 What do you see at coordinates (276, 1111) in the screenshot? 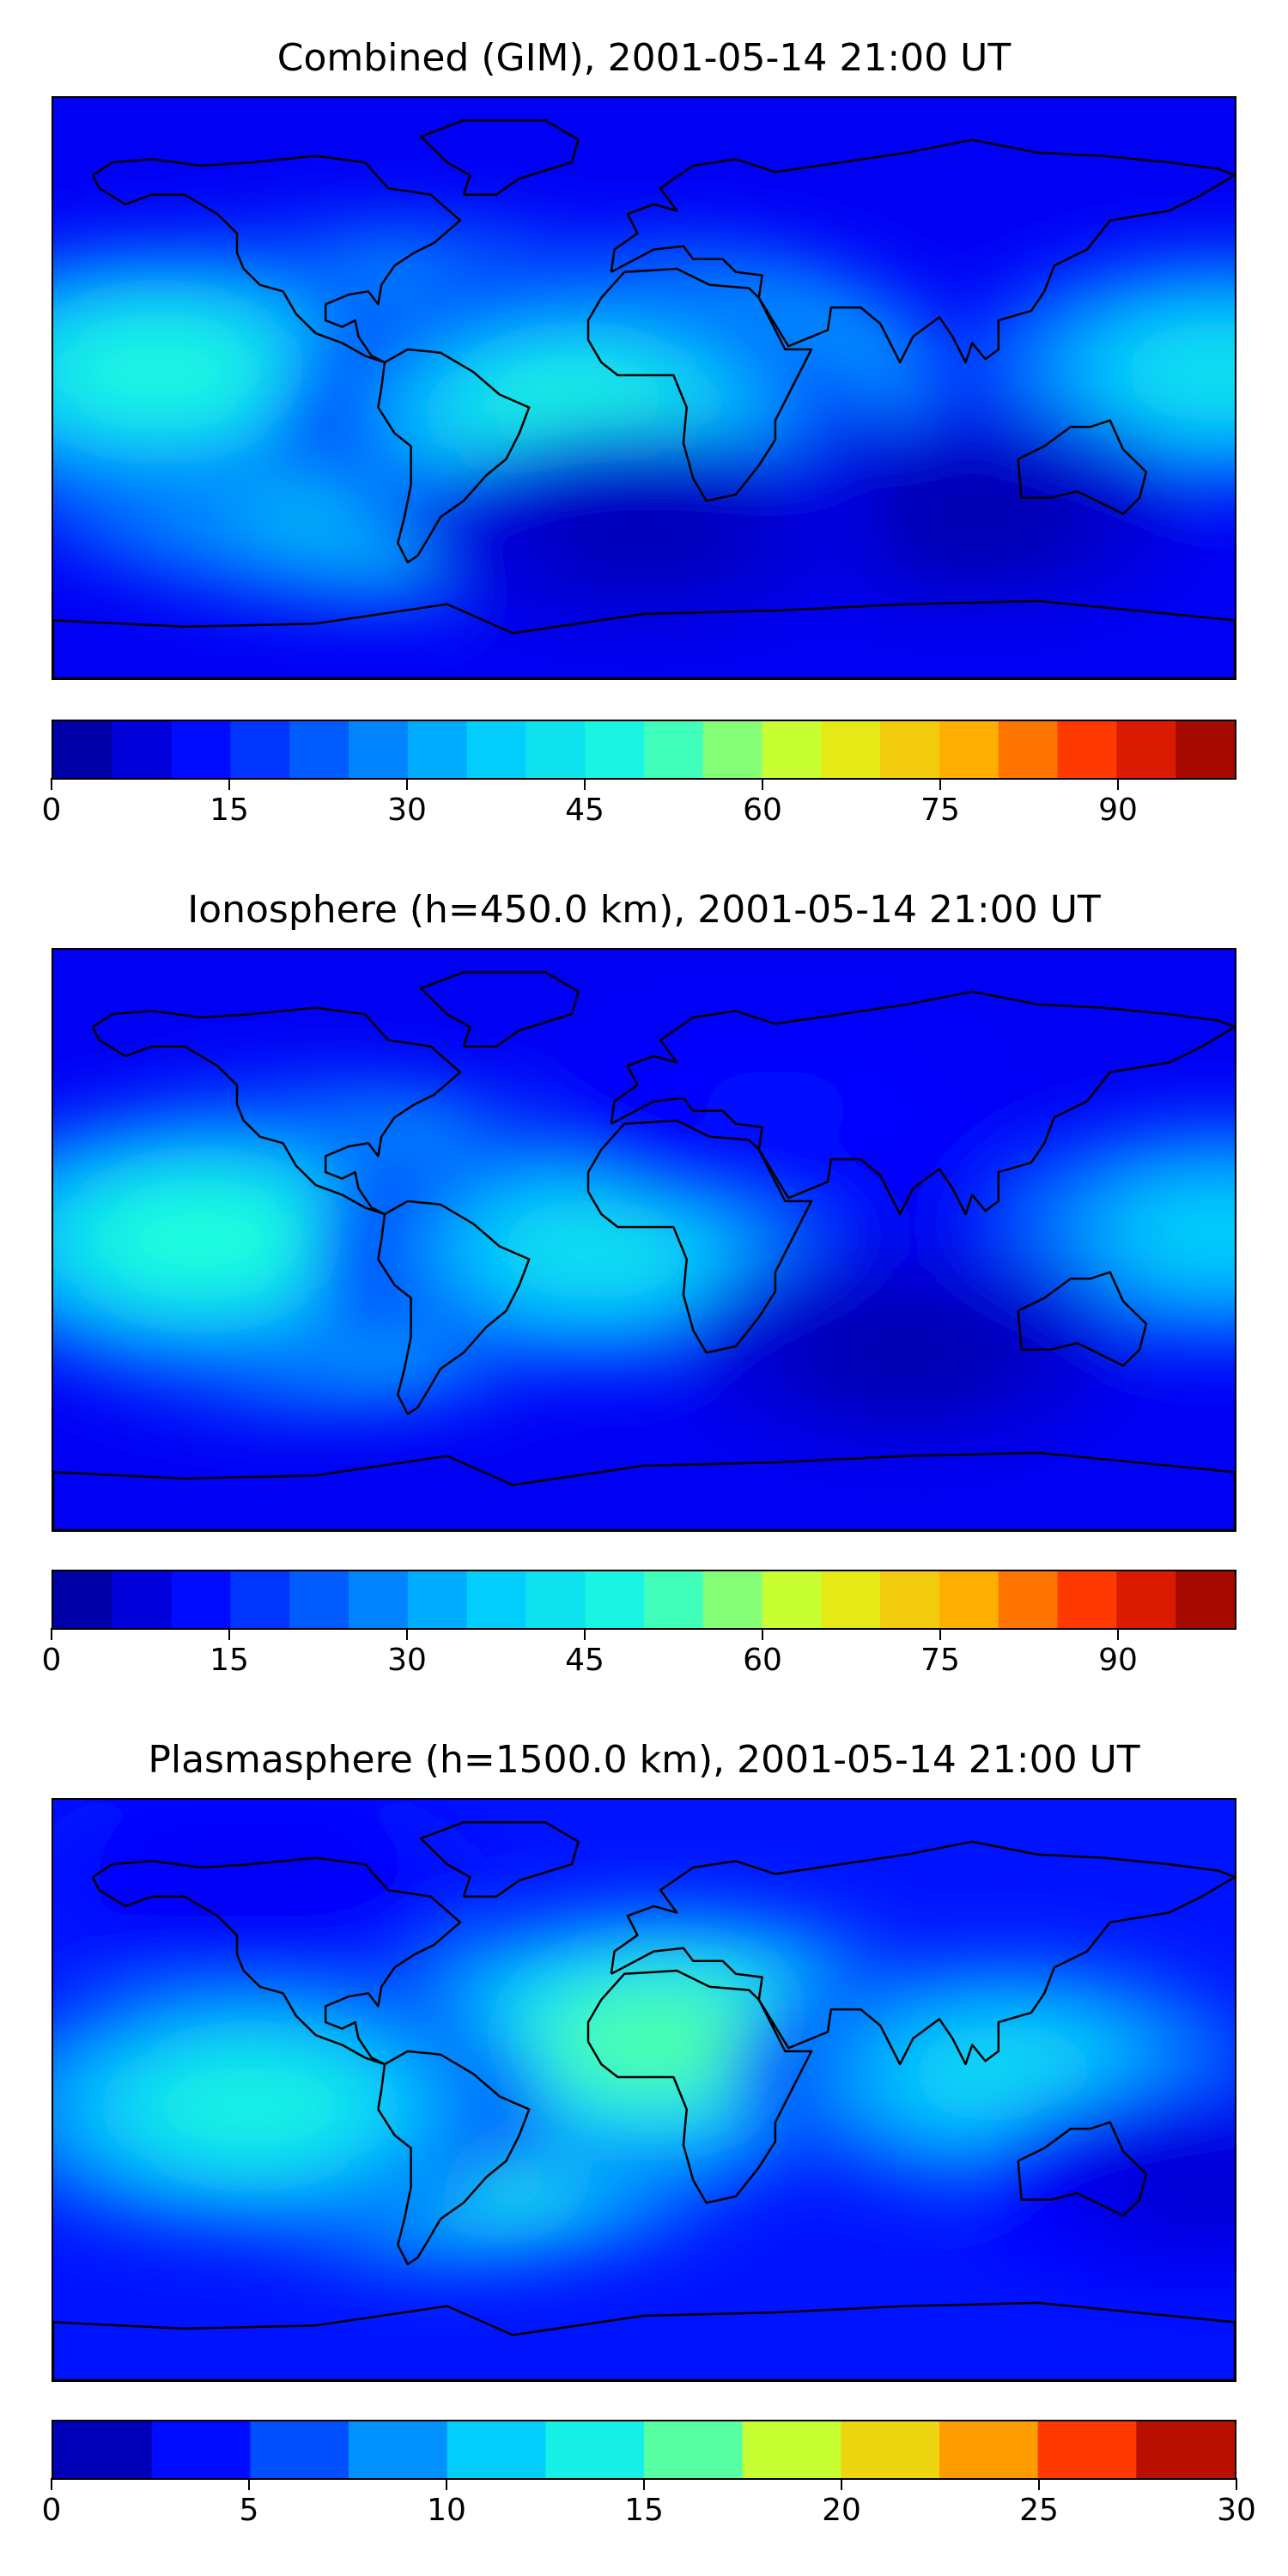
I see `coastline-north-america` at bounding box center [276, 1111].